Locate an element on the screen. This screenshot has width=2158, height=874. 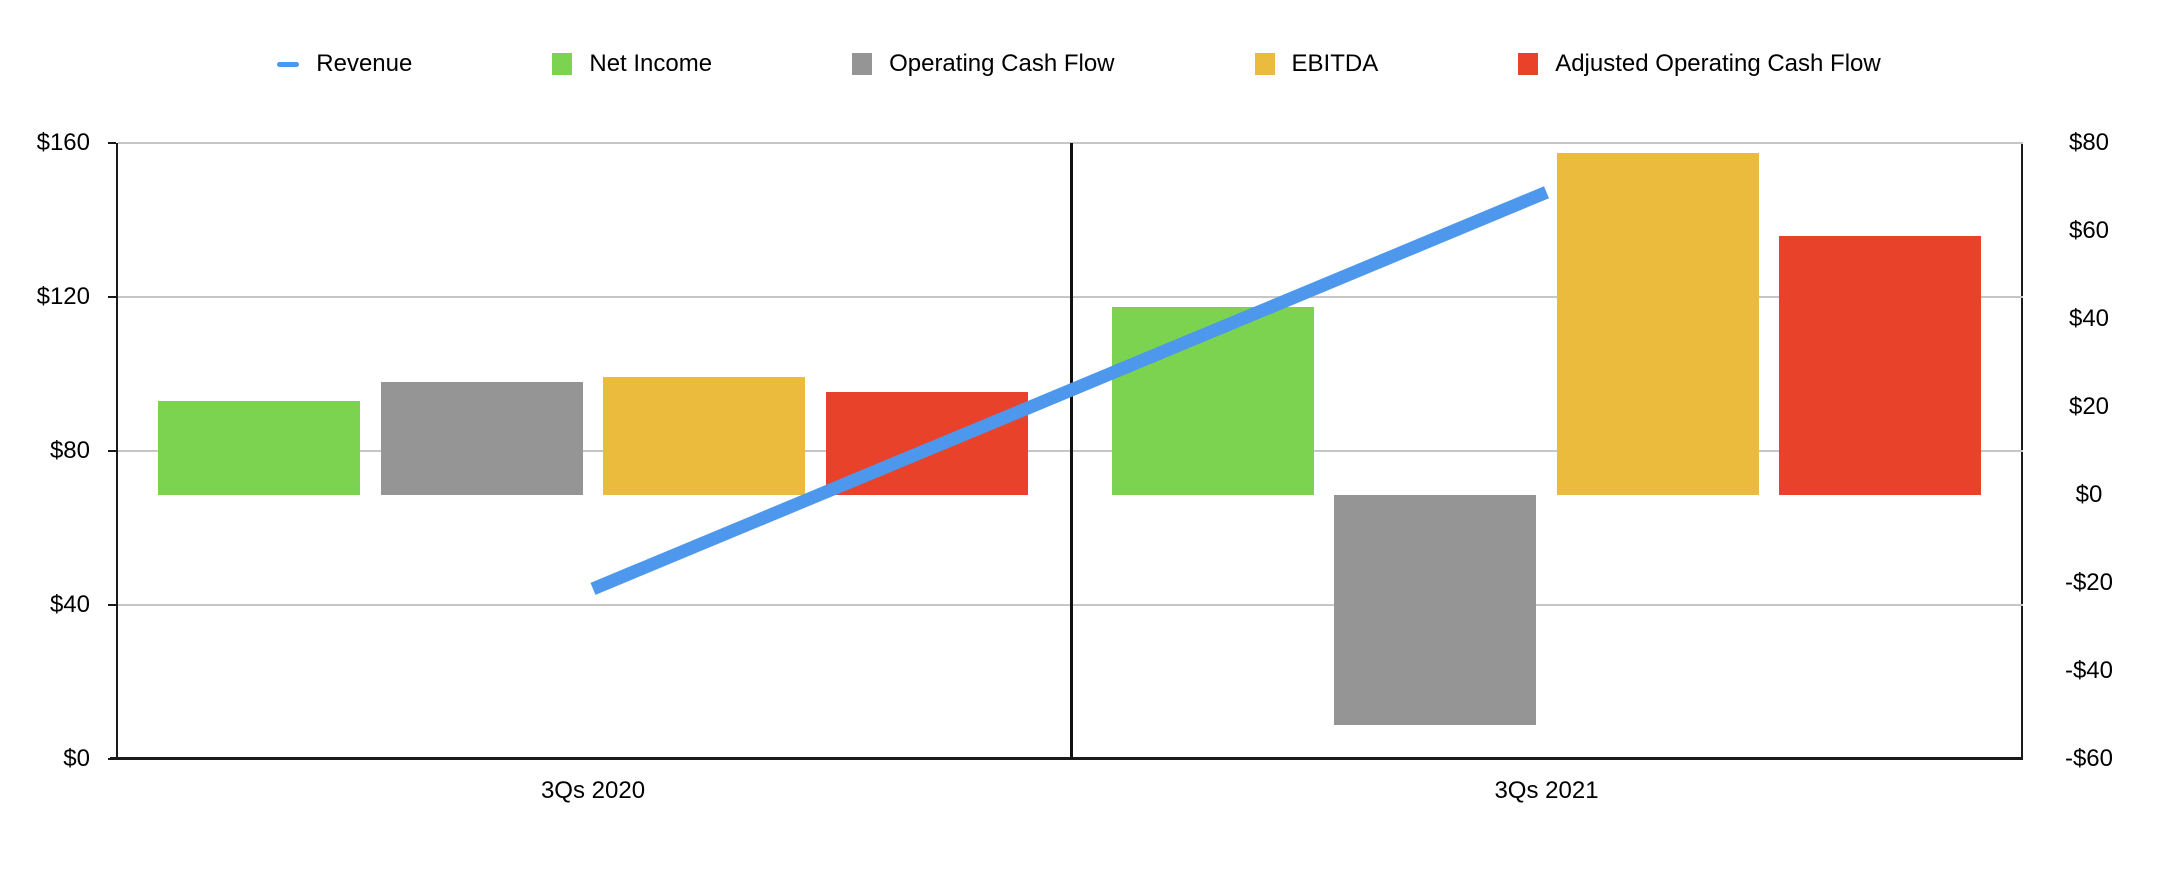
legend-item-adjusted-operating-cash-flow: Adjusted Operating Cash Flow is located at coordinates (1699, 64).